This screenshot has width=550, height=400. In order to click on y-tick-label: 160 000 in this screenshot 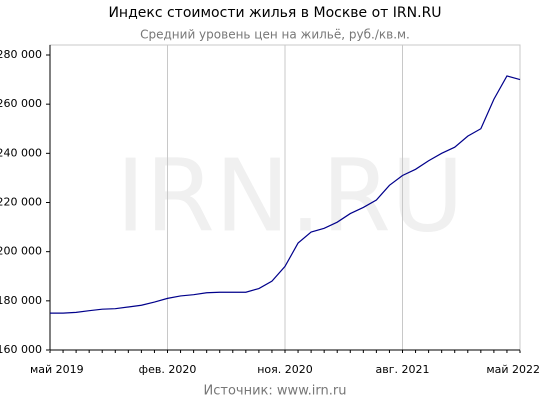, I will do `click(21, 349)`.